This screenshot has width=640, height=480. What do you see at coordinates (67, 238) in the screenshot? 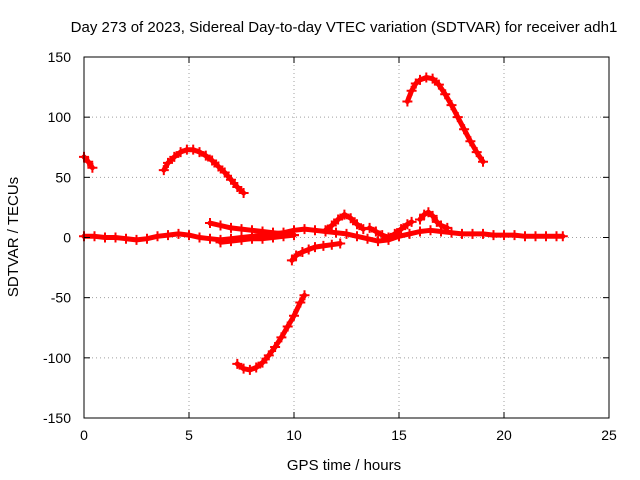
I see `y-tick-label: 0` at bounding box center [67, 238].